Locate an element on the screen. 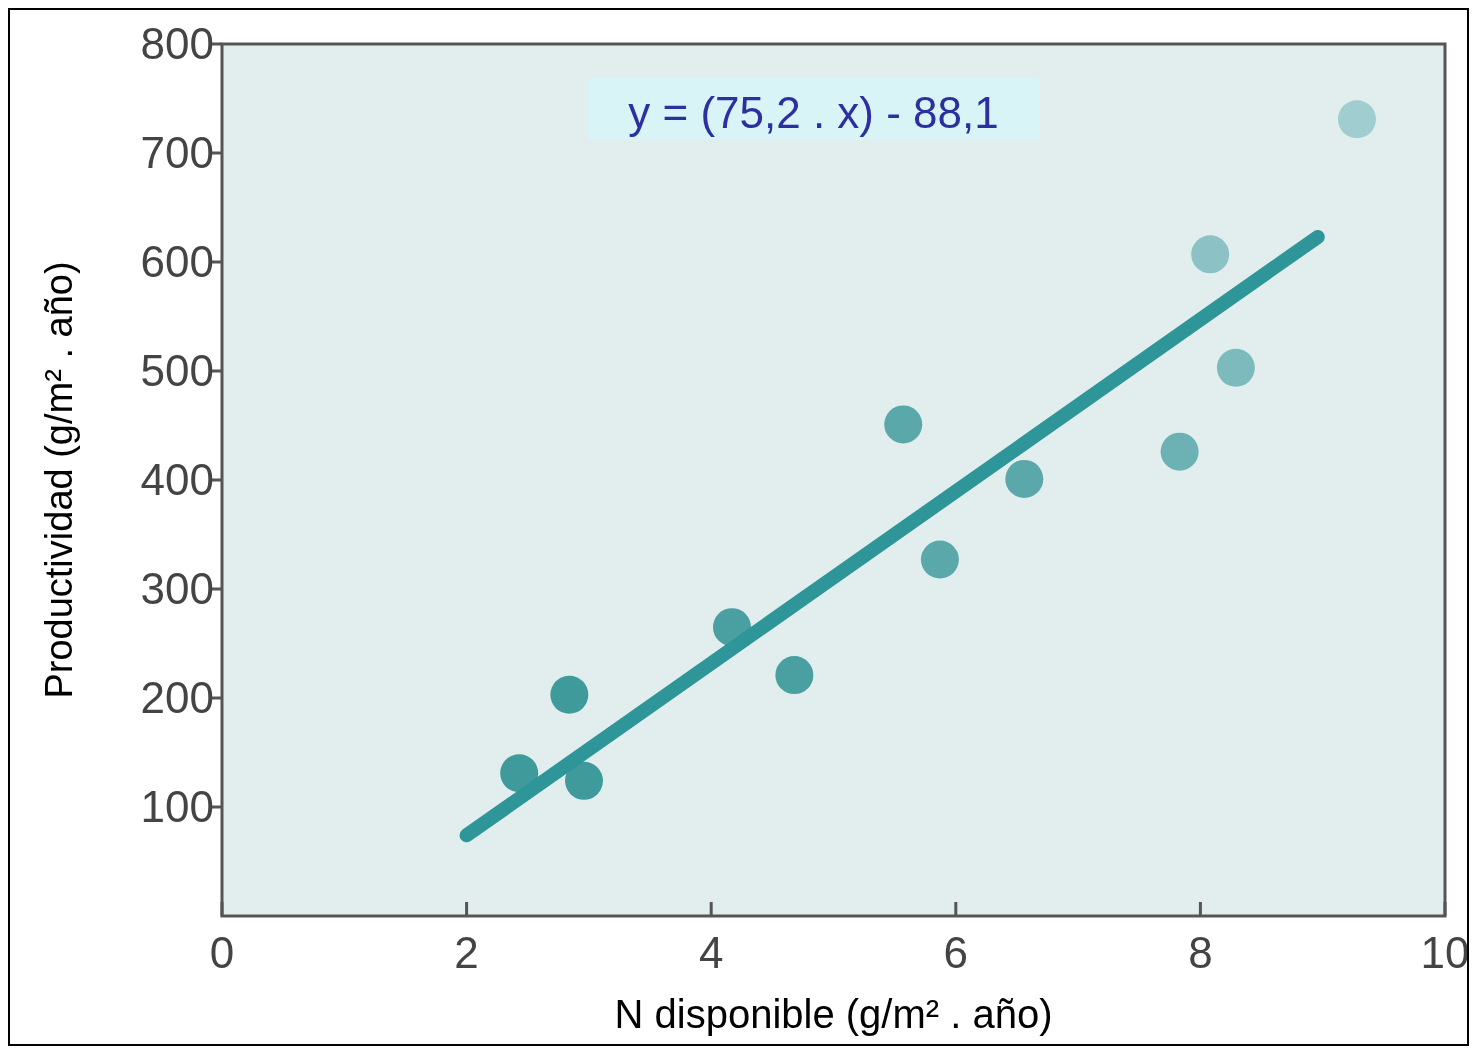 This screenshot has height=1050, width=1473. annotation: y = (75,2 . x) - 88,1 is located at coordinates (813, 112).